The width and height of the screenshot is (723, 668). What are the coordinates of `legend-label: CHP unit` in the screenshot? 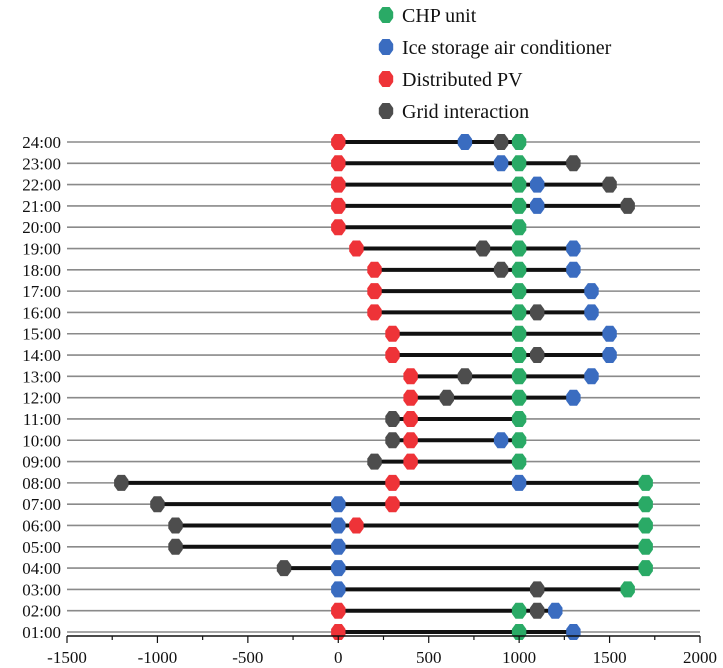 It's located at (439, 16).